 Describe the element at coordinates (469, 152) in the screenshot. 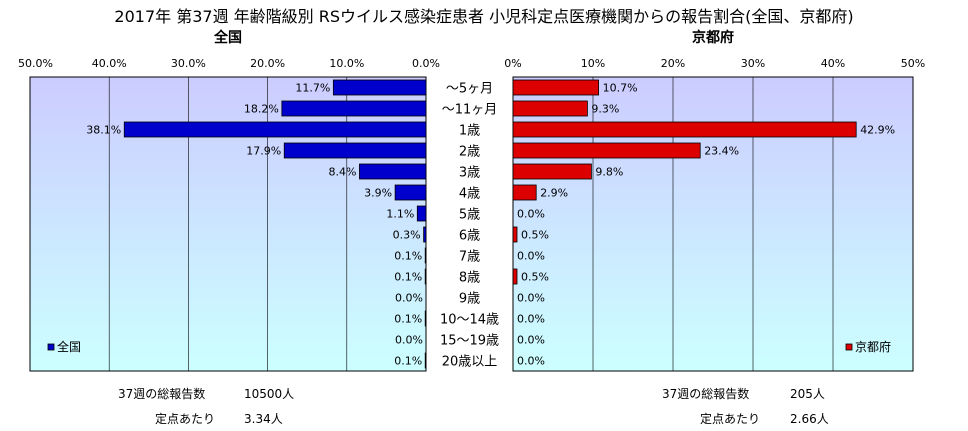

I see `category-label: 2歳` at that location.